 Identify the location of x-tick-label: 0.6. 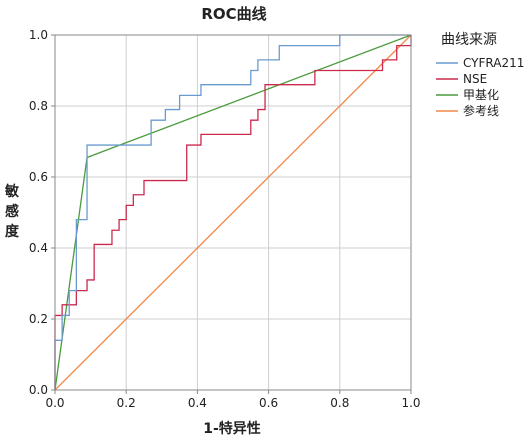
(268, 403).